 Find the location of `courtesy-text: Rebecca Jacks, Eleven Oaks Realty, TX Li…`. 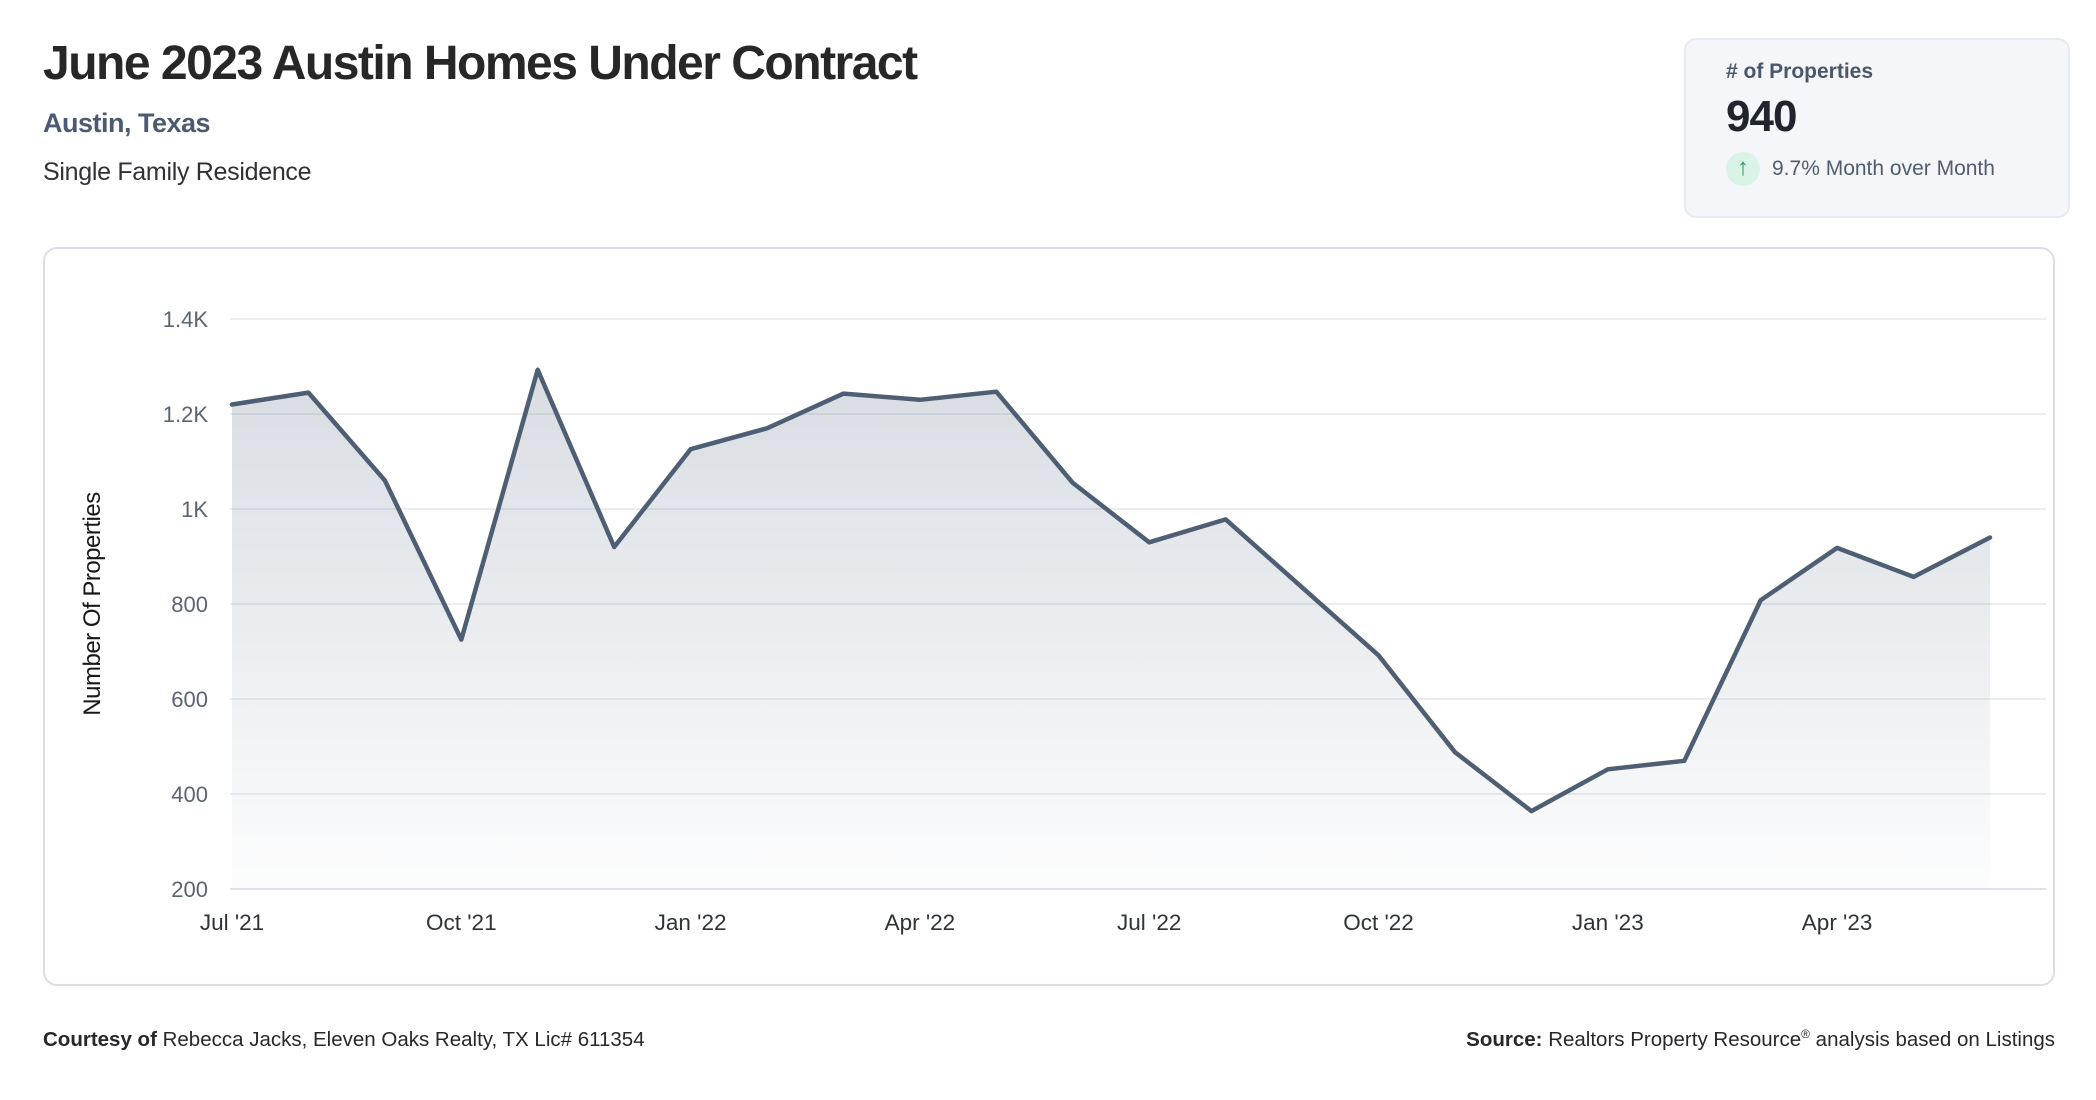

courtesy-text: Rebecca Jacks, Eleven Oaks Realty, TX Li… is located at coordinates (400, 1039).